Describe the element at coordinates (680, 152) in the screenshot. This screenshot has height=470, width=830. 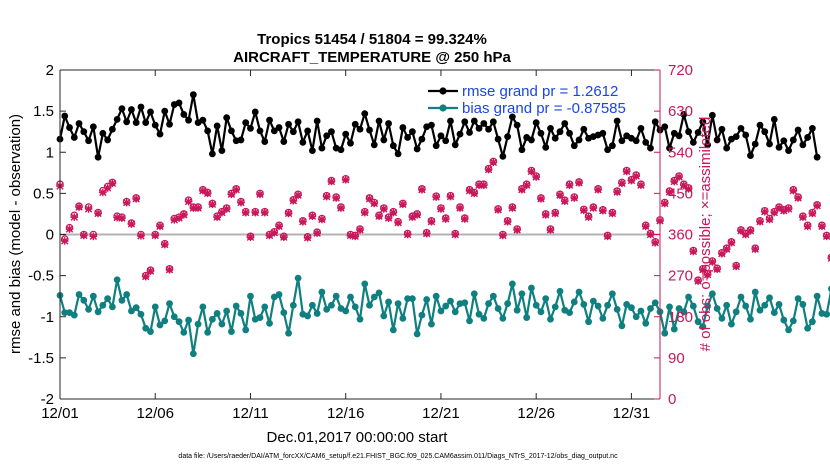
I see `right-y-tick-label: 540` at that location.